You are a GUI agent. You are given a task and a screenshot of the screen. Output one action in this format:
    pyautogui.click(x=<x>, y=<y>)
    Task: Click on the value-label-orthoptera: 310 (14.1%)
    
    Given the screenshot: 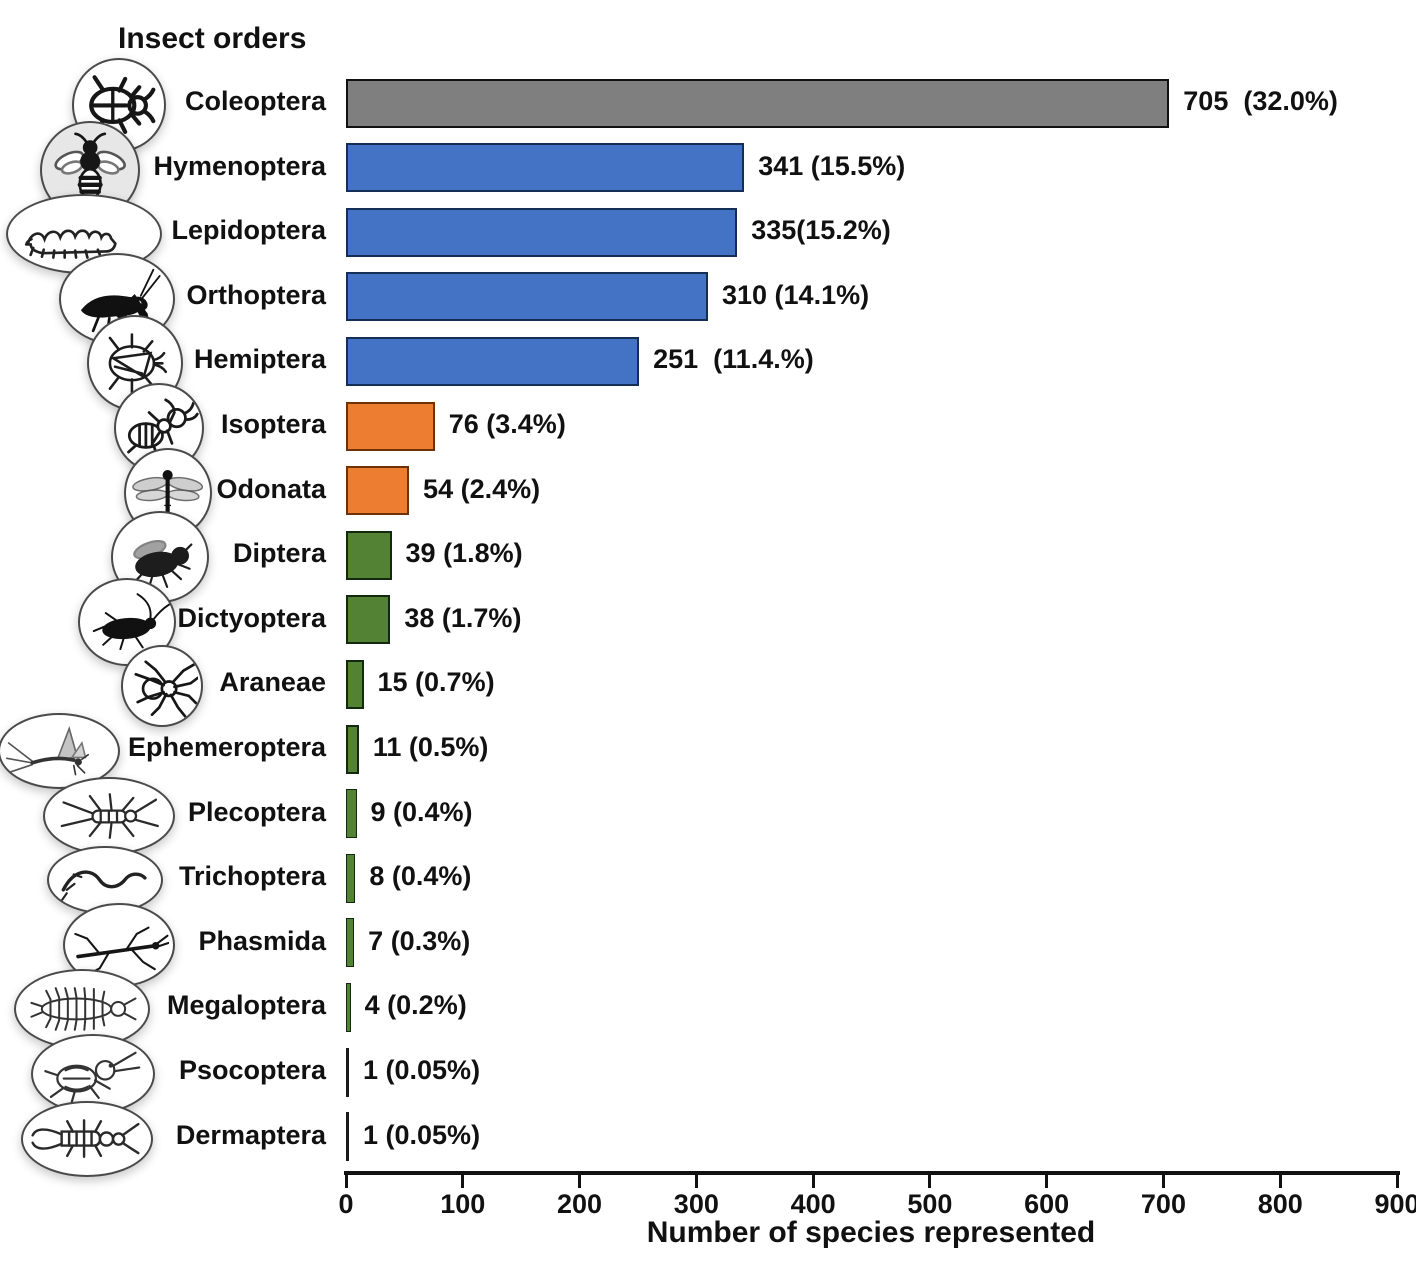 What is the action you would take?
    pyautogui.click(x=796, y=294)
    